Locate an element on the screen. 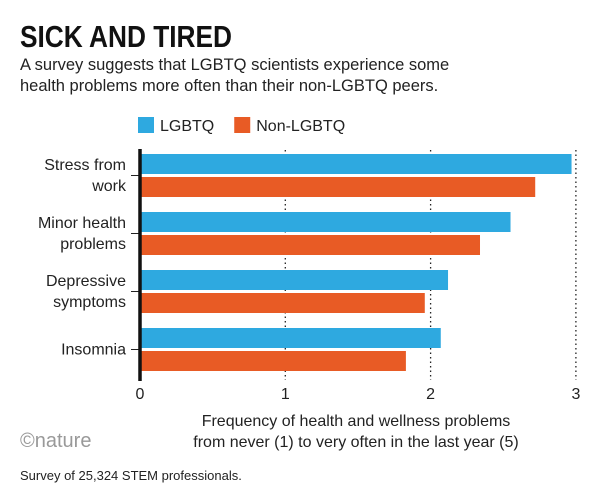 The image size is (600, 500). x-tick-labels: 0 1 2 3 is located at coordinates (358, 394).